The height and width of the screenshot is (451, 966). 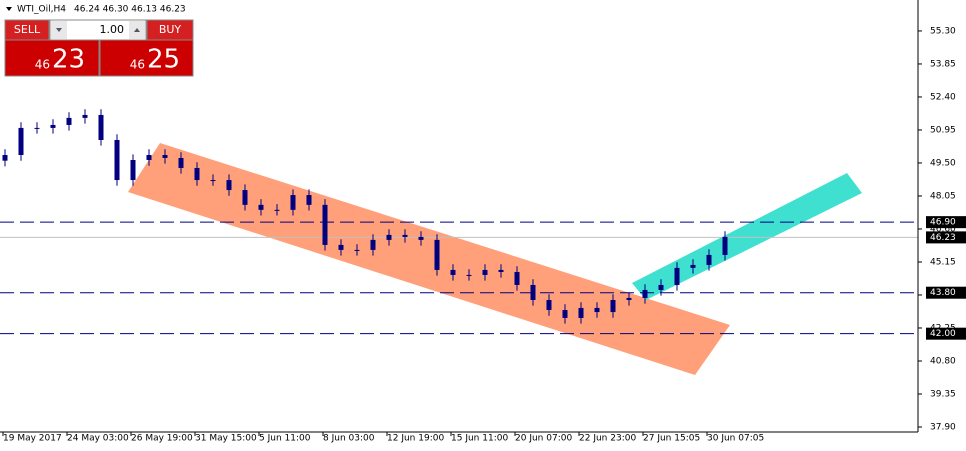 I want to click on x-tick-label: 22 Jun 23:00, so click(x=607, y=439).